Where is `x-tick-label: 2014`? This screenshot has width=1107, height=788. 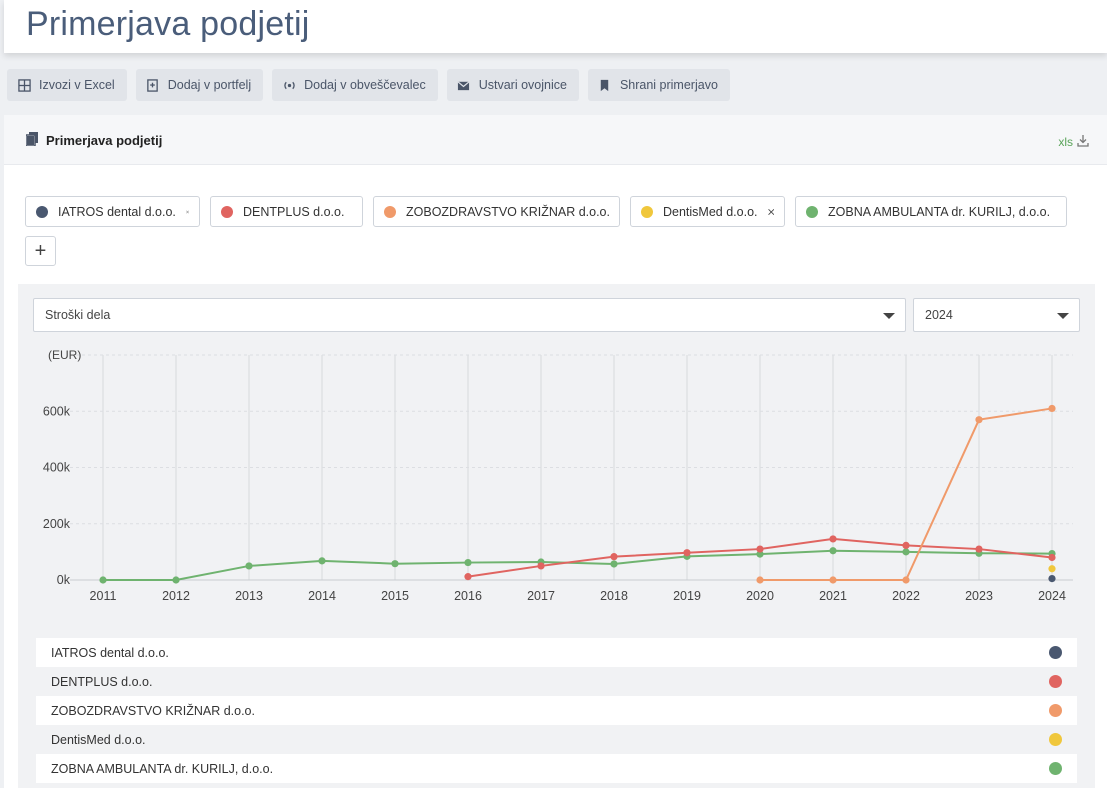 x-tick-label: 2014 is located at coordinates (322, 596).